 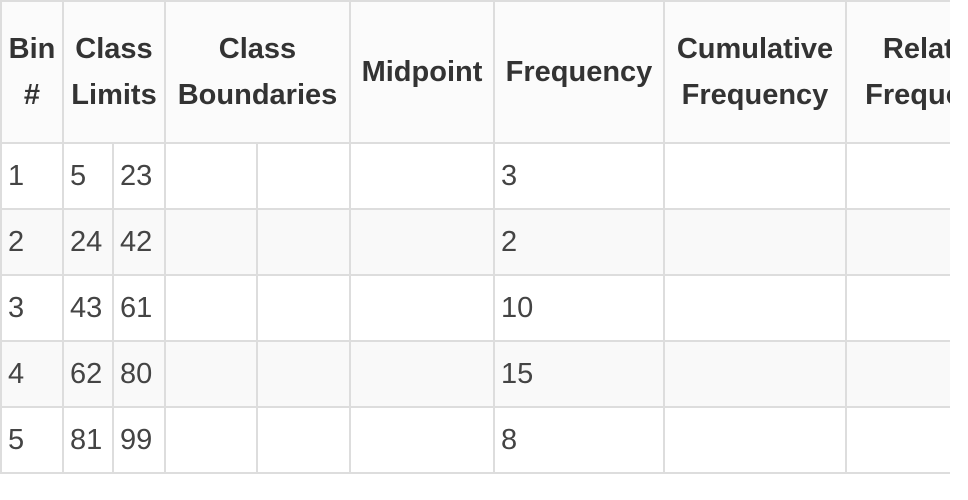 I want to click on header-relative-frequency: Relative Frequency, so click(x=897, y=72).